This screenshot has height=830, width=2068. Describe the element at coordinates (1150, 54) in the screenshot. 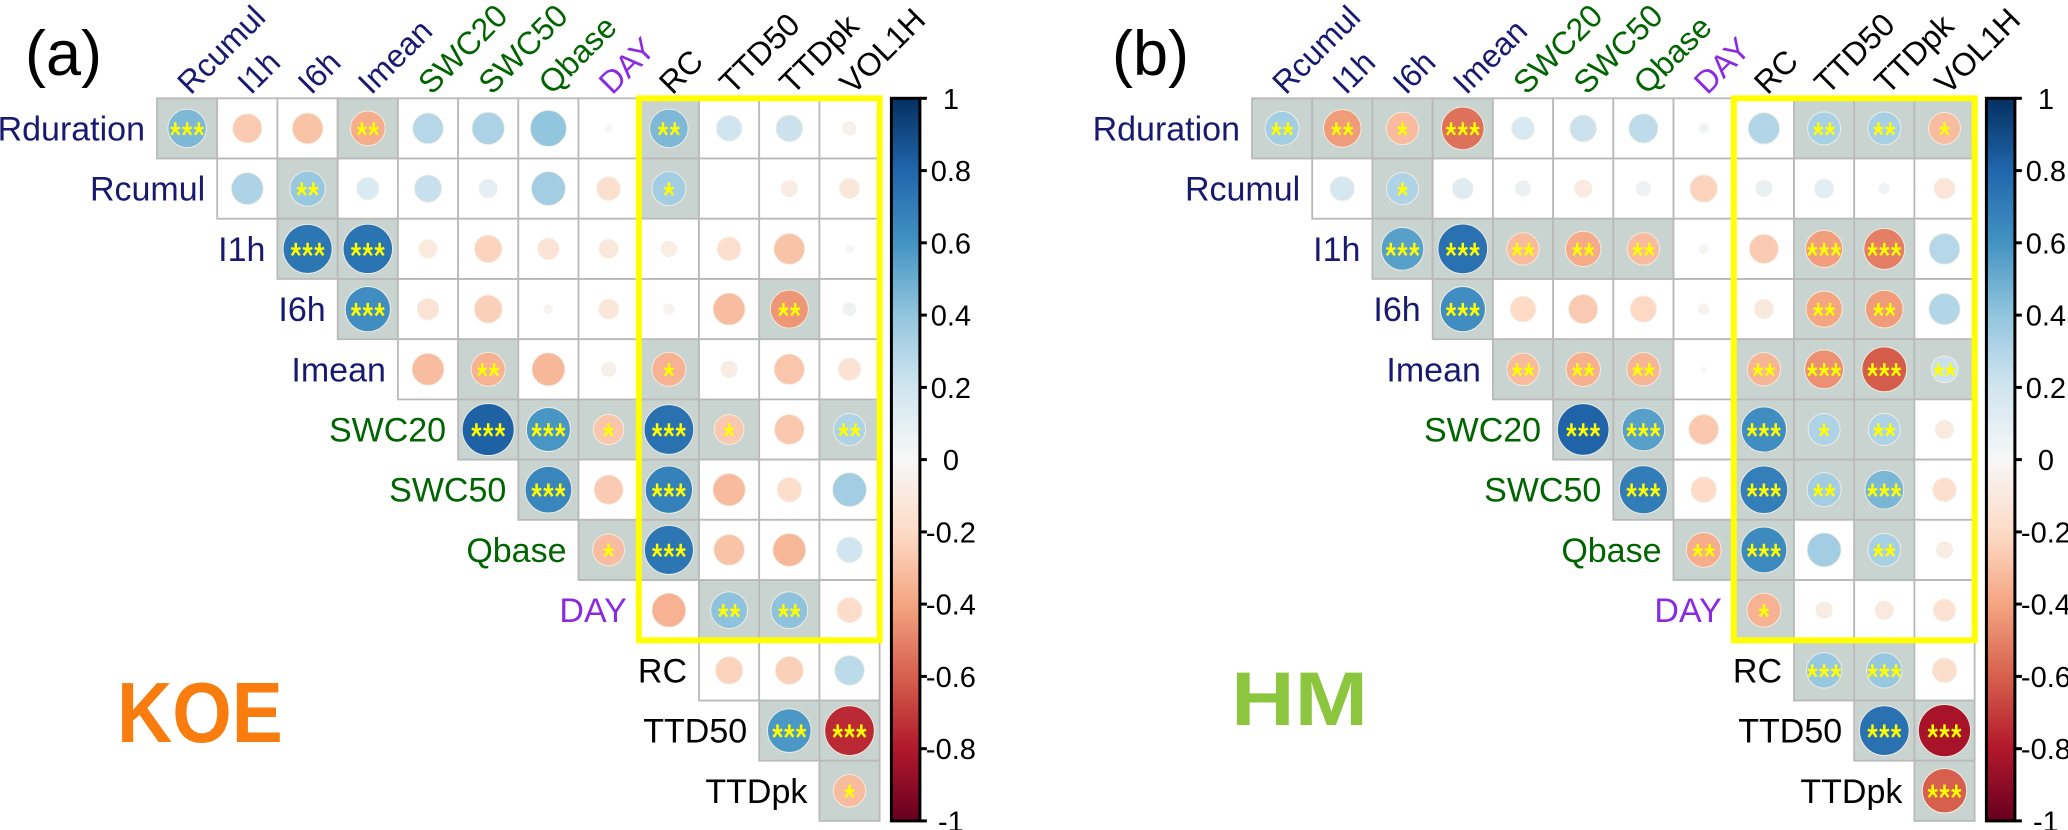

I see `svg-text: (b)` at that location.